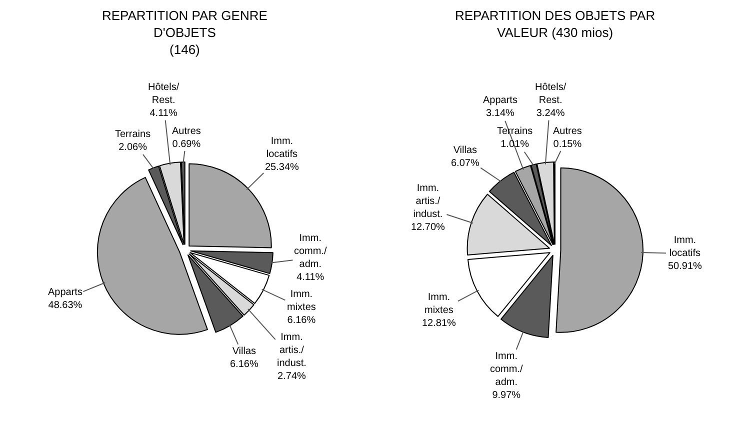 Image resolution: width=740 pixels, height=423 pixels. What do you see at coordinates (282, 167) in the screenshot?
I see `data-label: 25.34%` at bounding box center [282, 167].